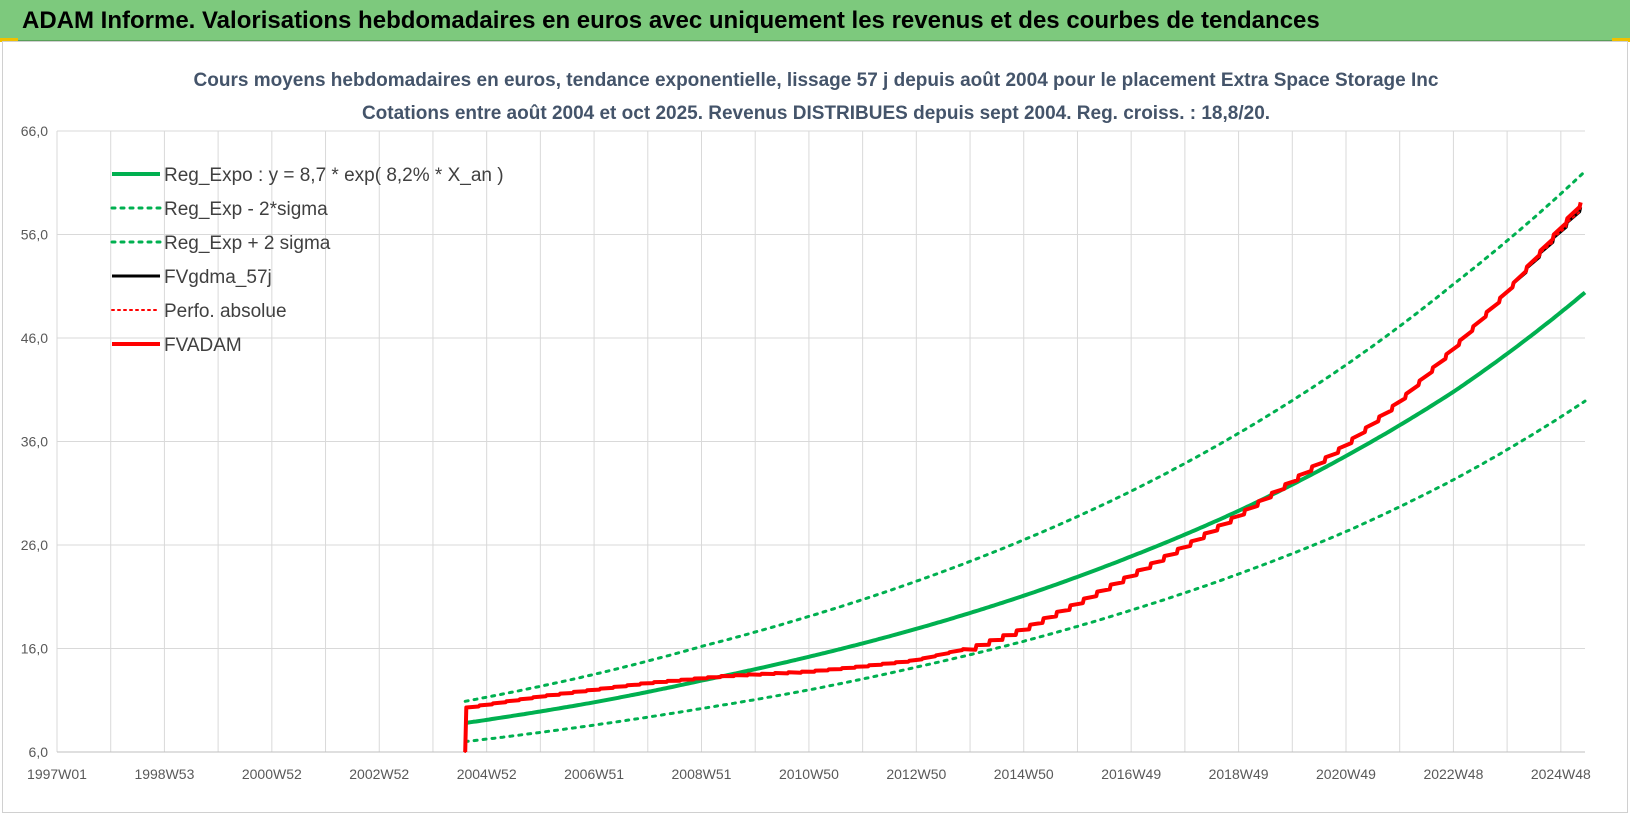 The image size is (1630, 815). What do you see at coordinates (246, 209) in the screenshot?
I see `legend-label: Reg_Exp - 2*sigma` at bounding box center [246, 209].